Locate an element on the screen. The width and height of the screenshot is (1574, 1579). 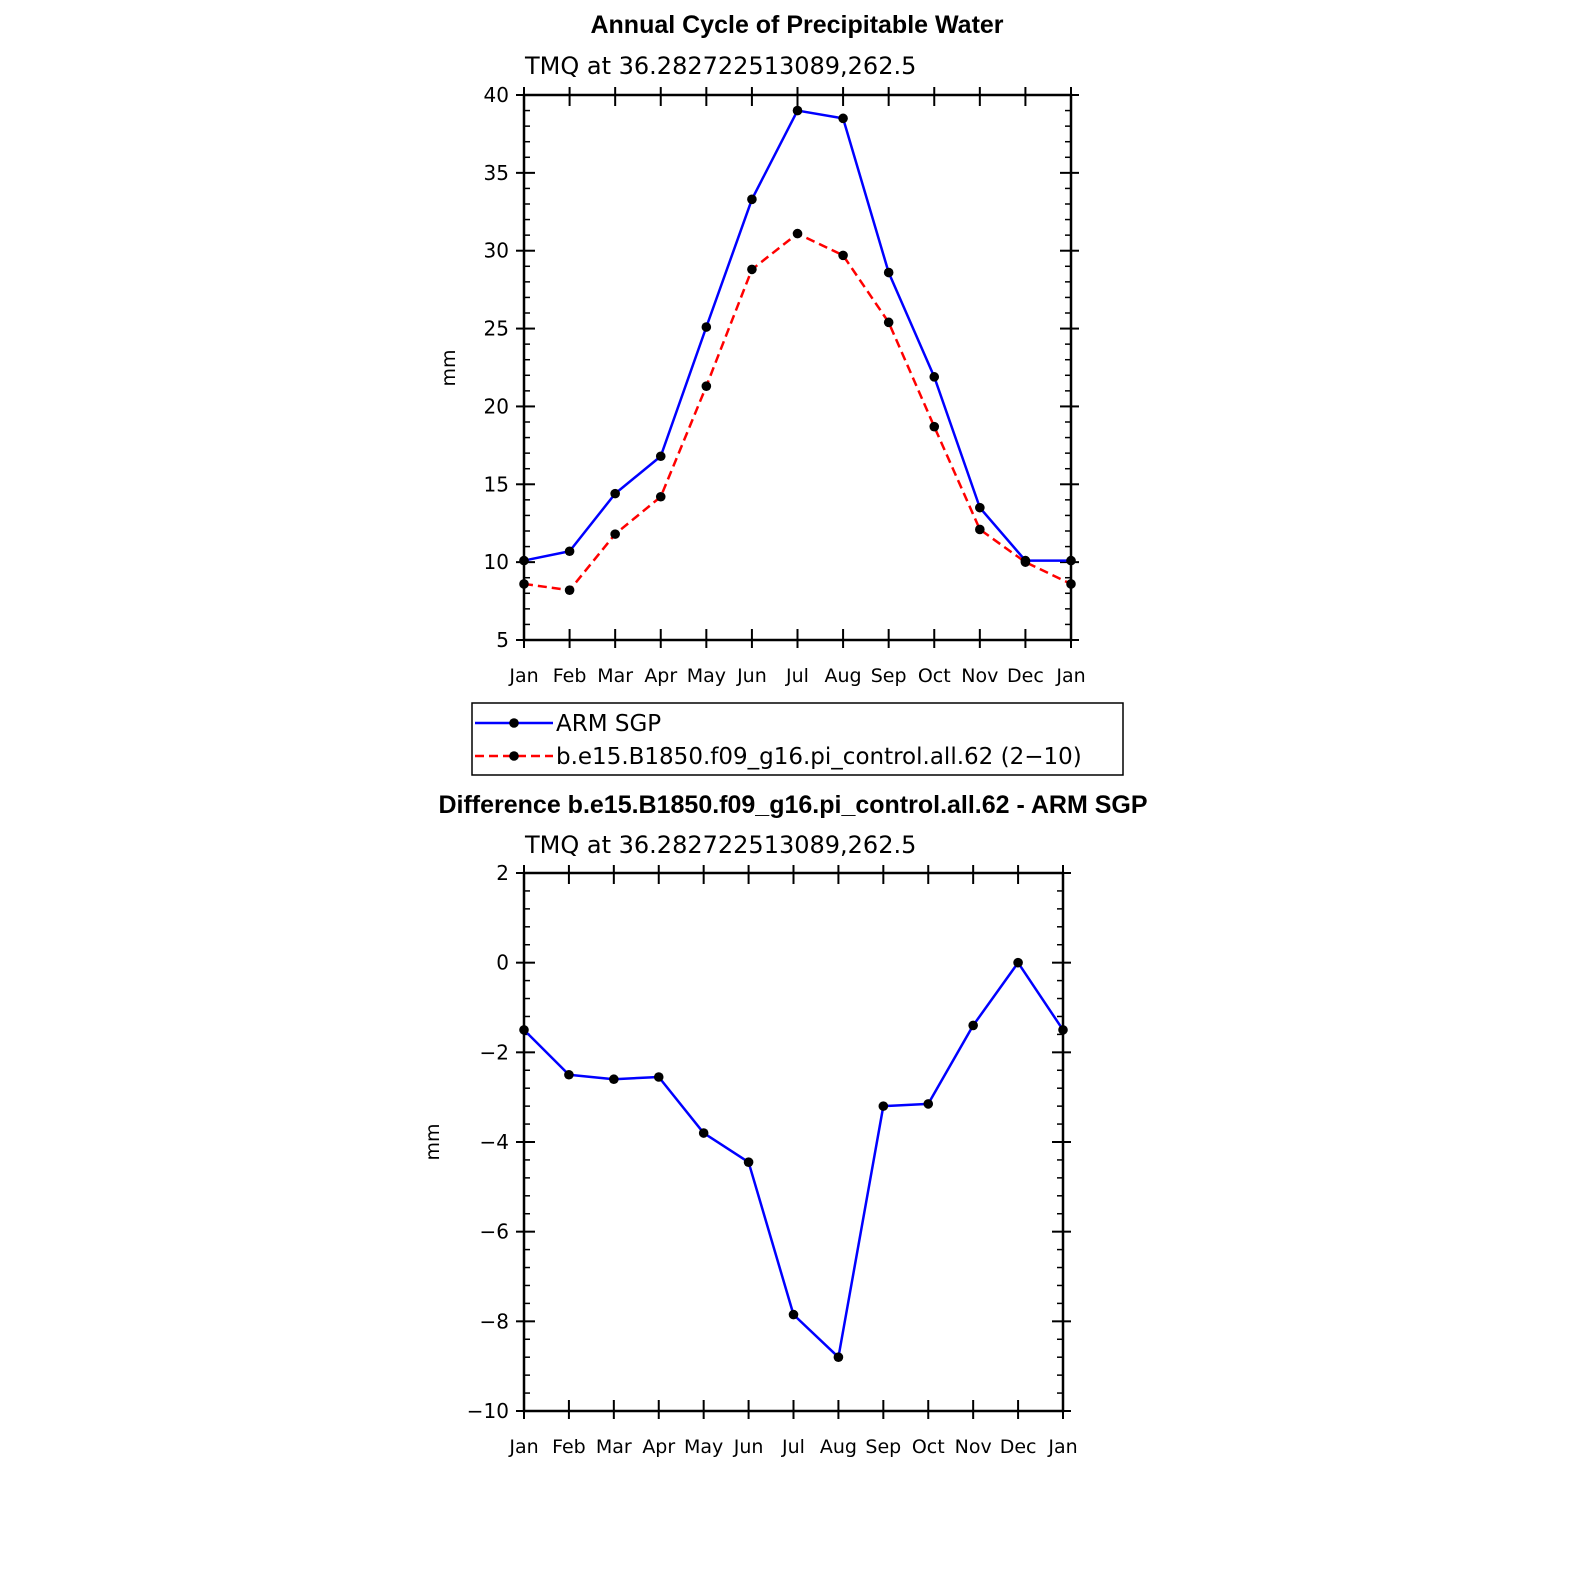
difference-x-tick-label: Apr is located at coordinates (658, 1447).